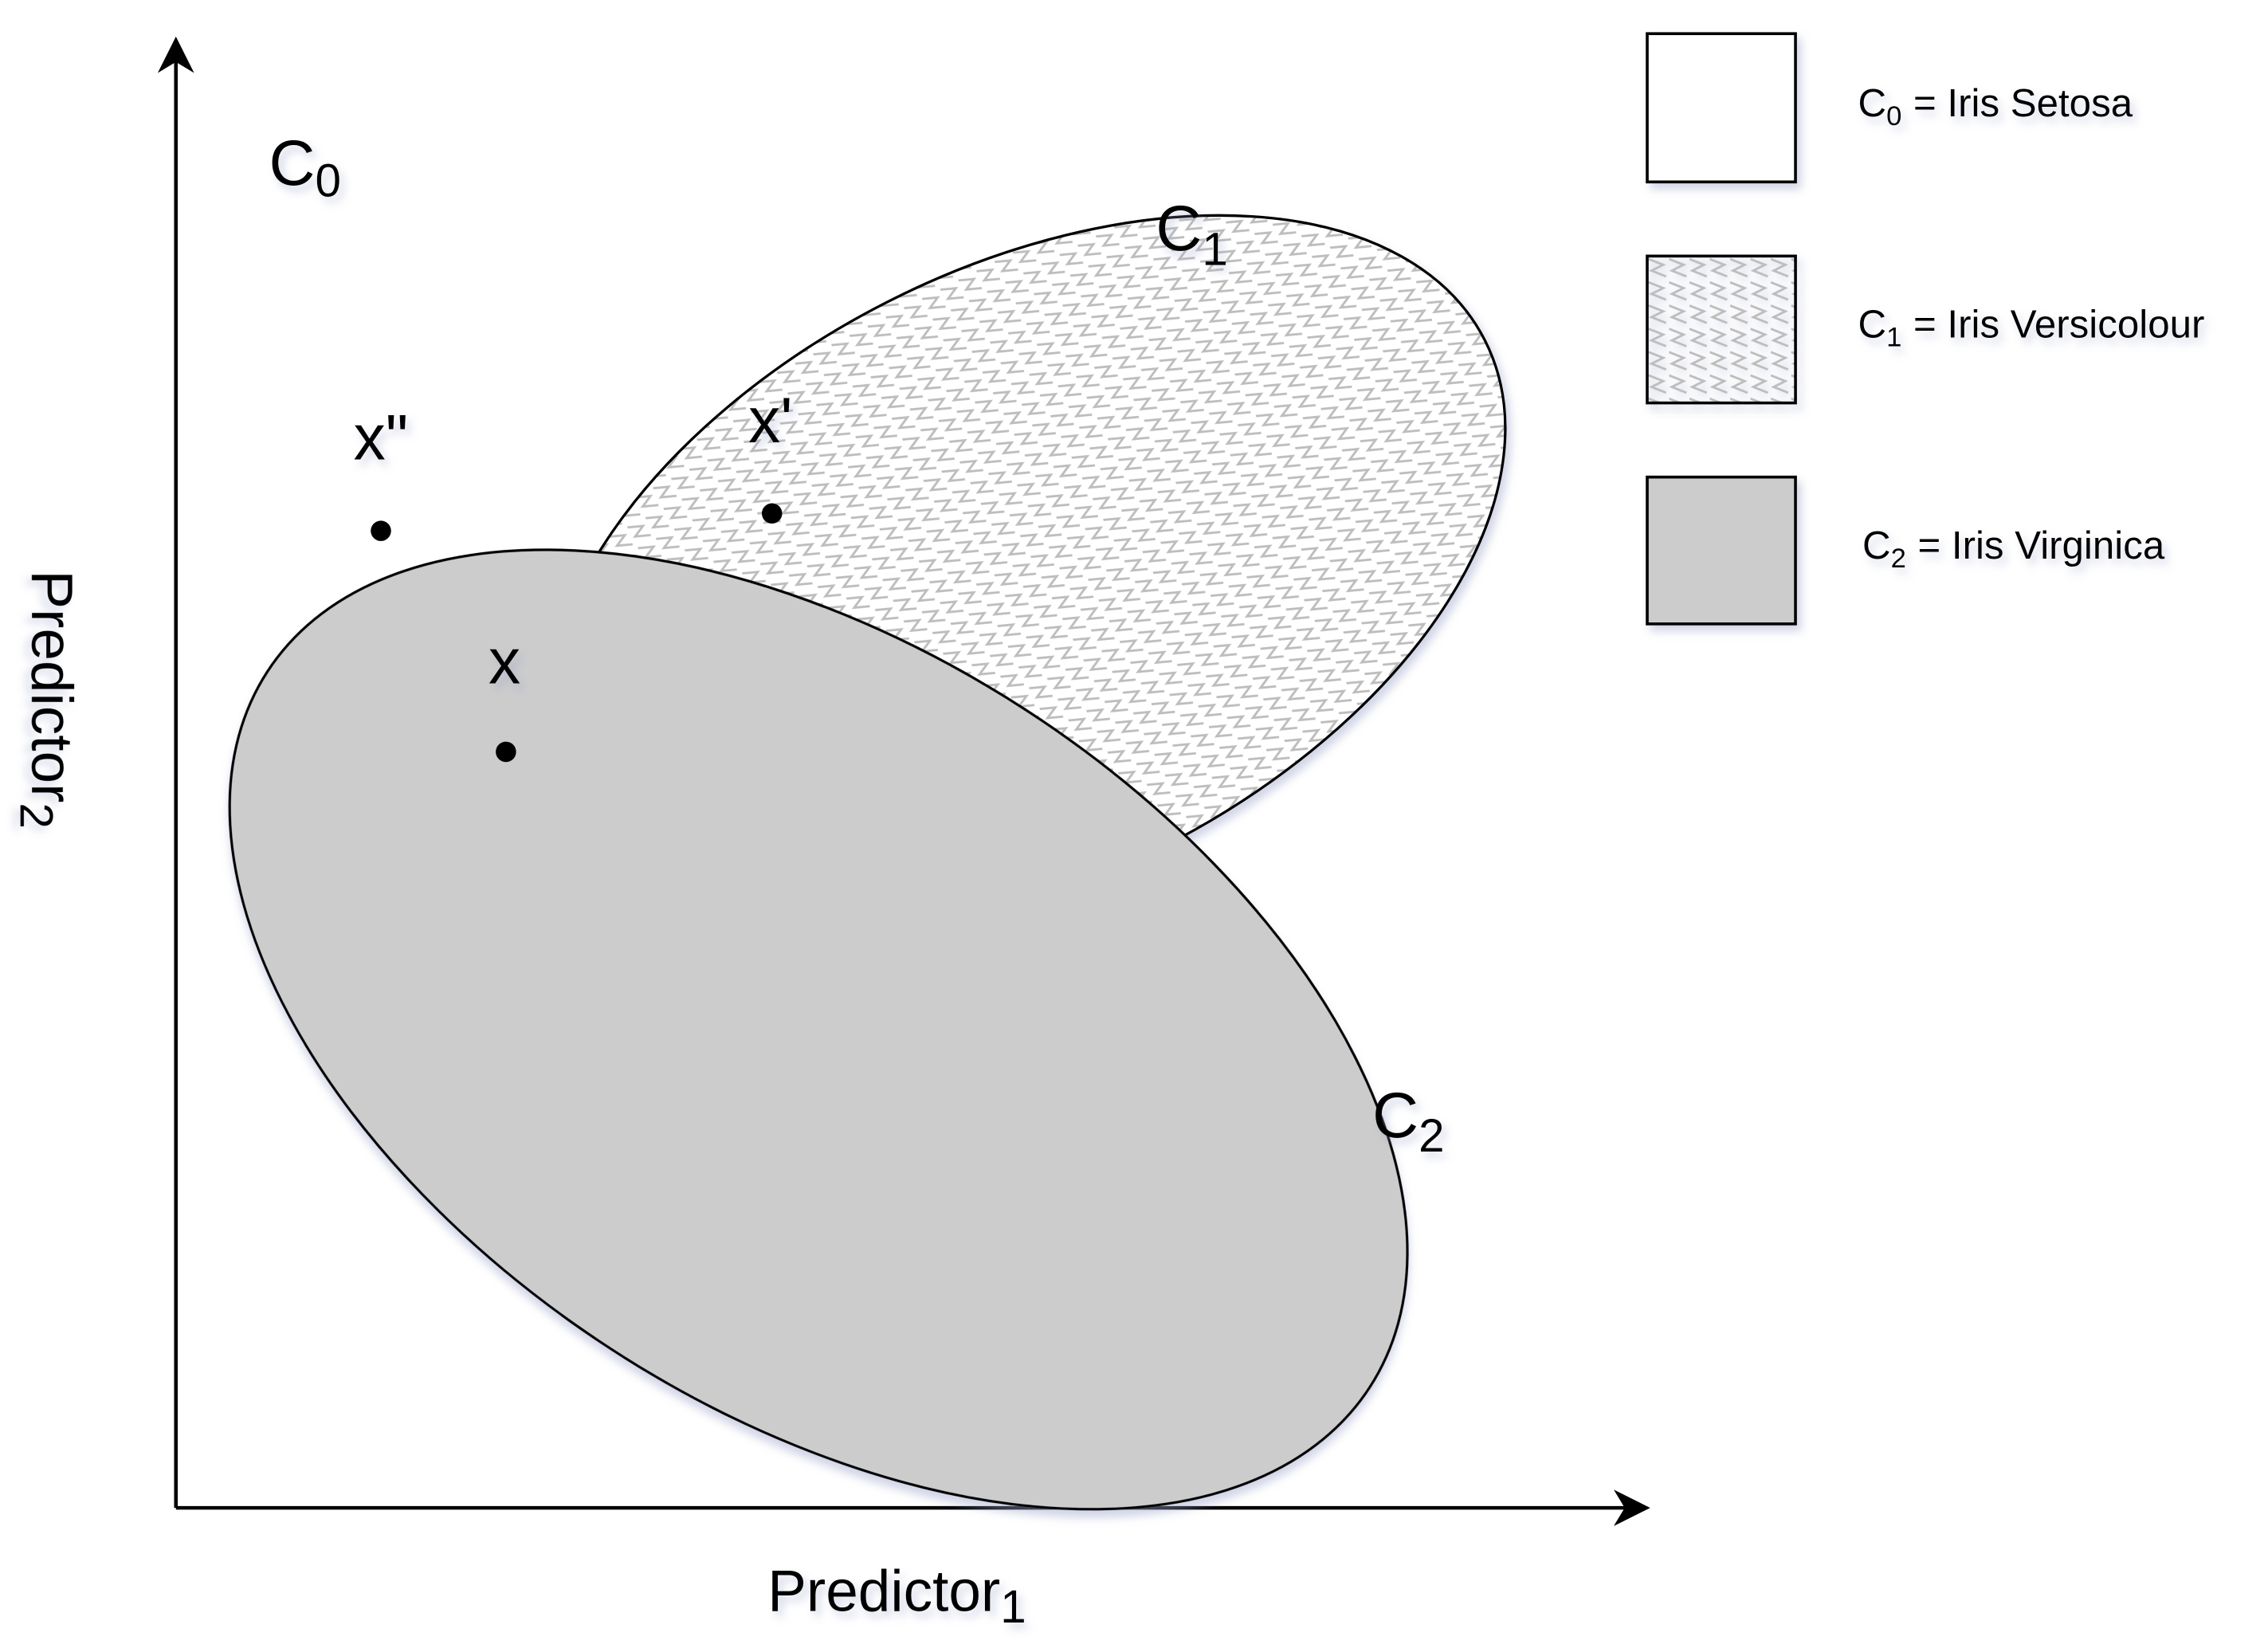 This screenshot has width=2268, height=1652. Describe the element at coordinates (1191, 234) in the screenshot. I see `region-label: C1` at that location.